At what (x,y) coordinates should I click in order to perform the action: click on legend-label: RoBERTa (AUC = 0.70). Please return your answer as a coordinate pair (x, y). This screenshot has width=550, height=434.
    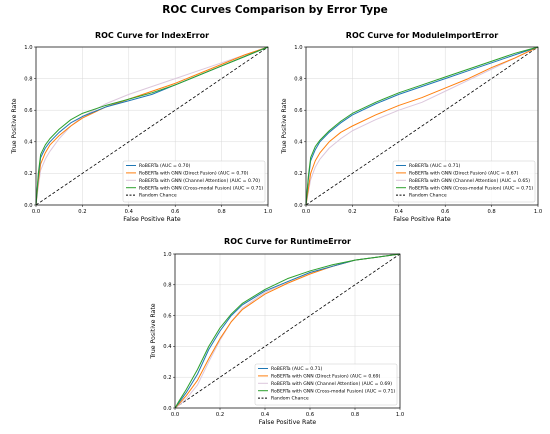
    Looking at the image, I should click on (165, 166).